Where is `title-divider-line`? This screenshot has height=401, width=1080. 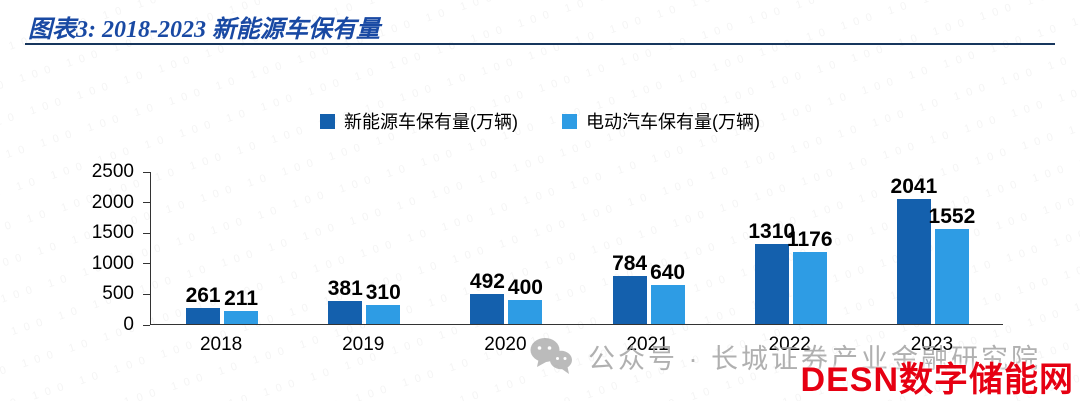
title-divider-line is located at coordinates (540, 44).